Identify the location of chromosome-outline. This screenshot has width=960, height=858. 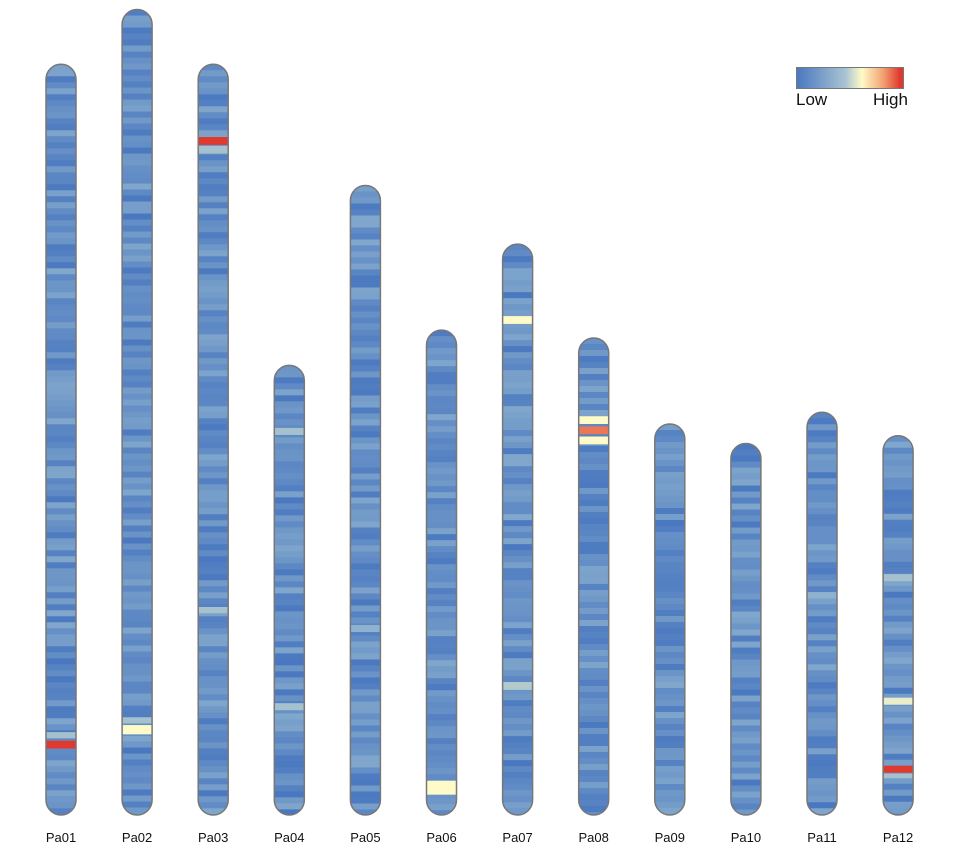
(365, 500).